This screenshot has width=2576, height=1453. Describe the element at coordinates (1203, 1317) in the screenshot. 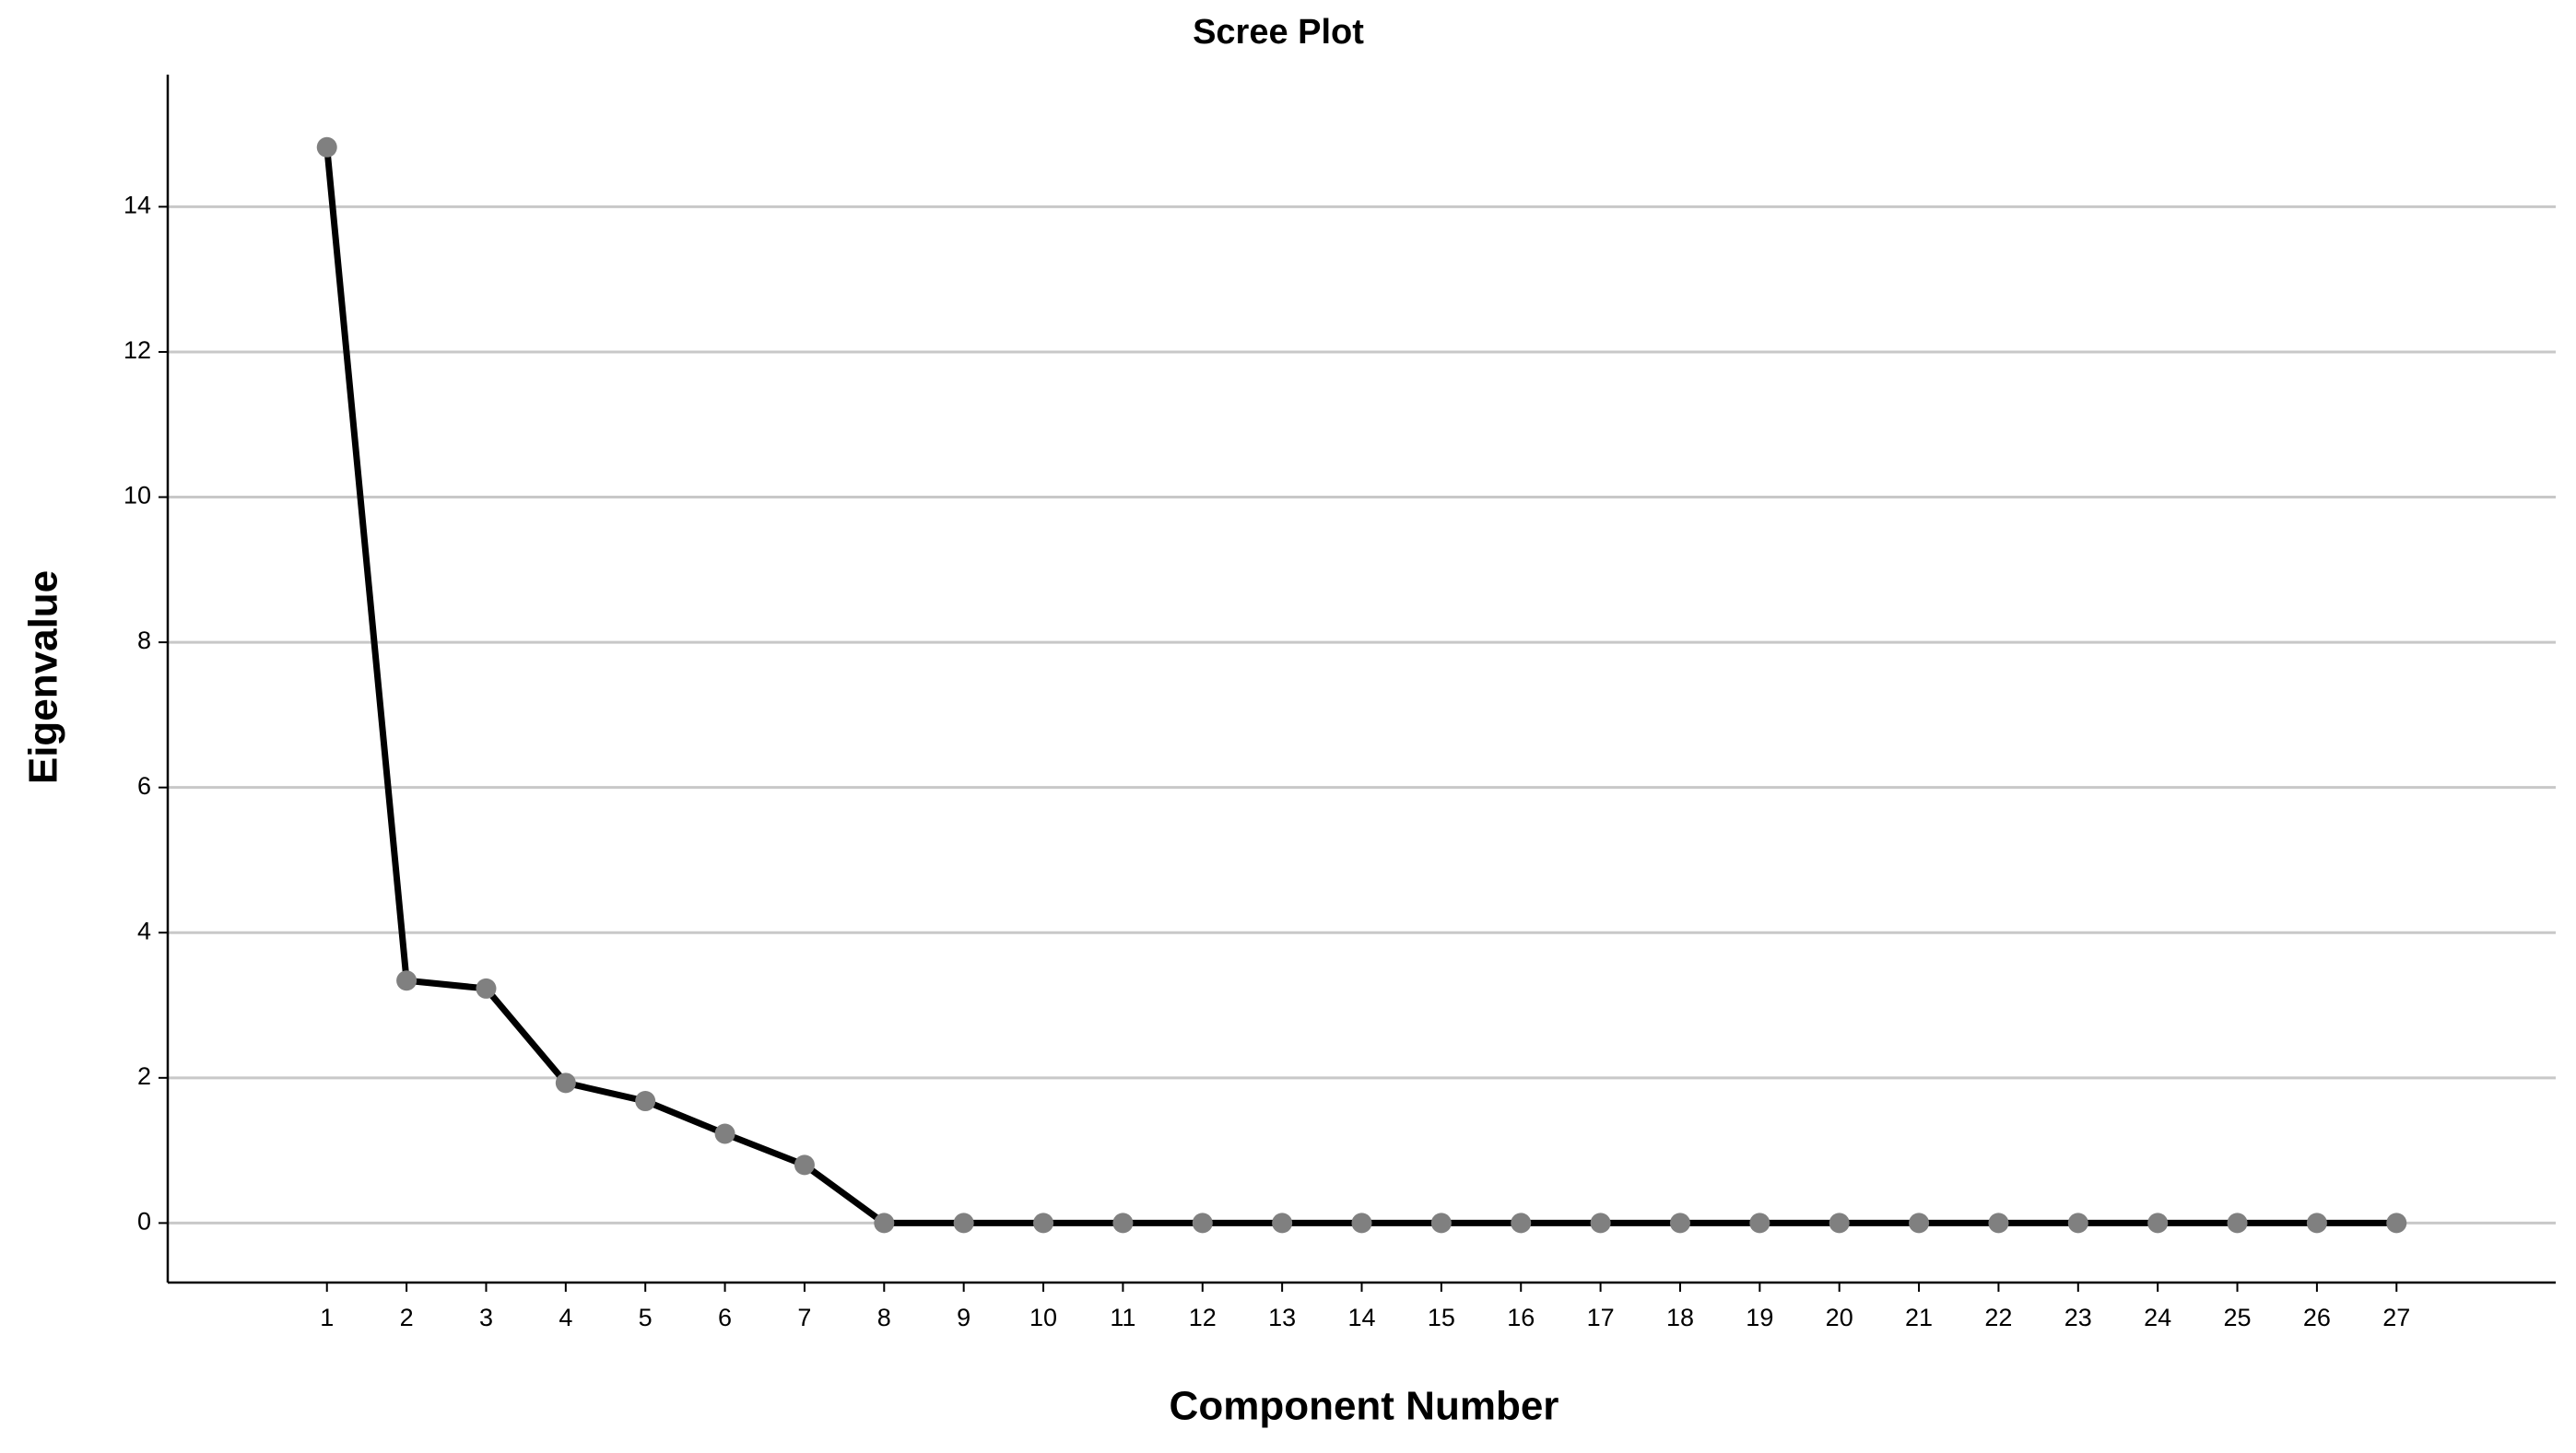

I see `x-tick-label: 12` at that location.